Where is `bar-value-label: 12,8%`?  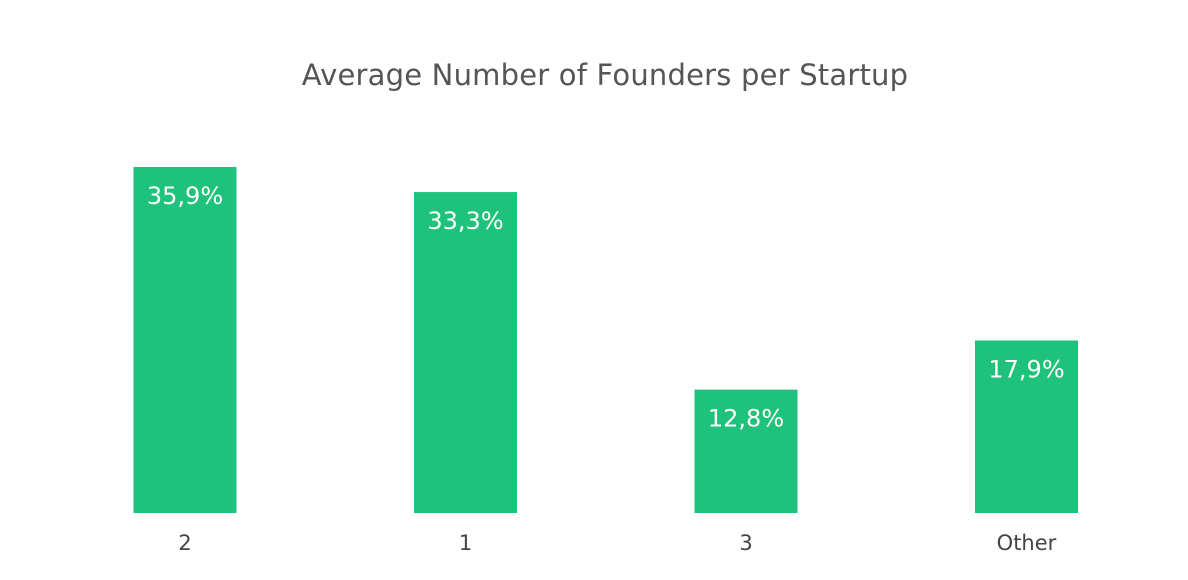
bar-value-label: 12,8% is located at coordinates (746, 419).